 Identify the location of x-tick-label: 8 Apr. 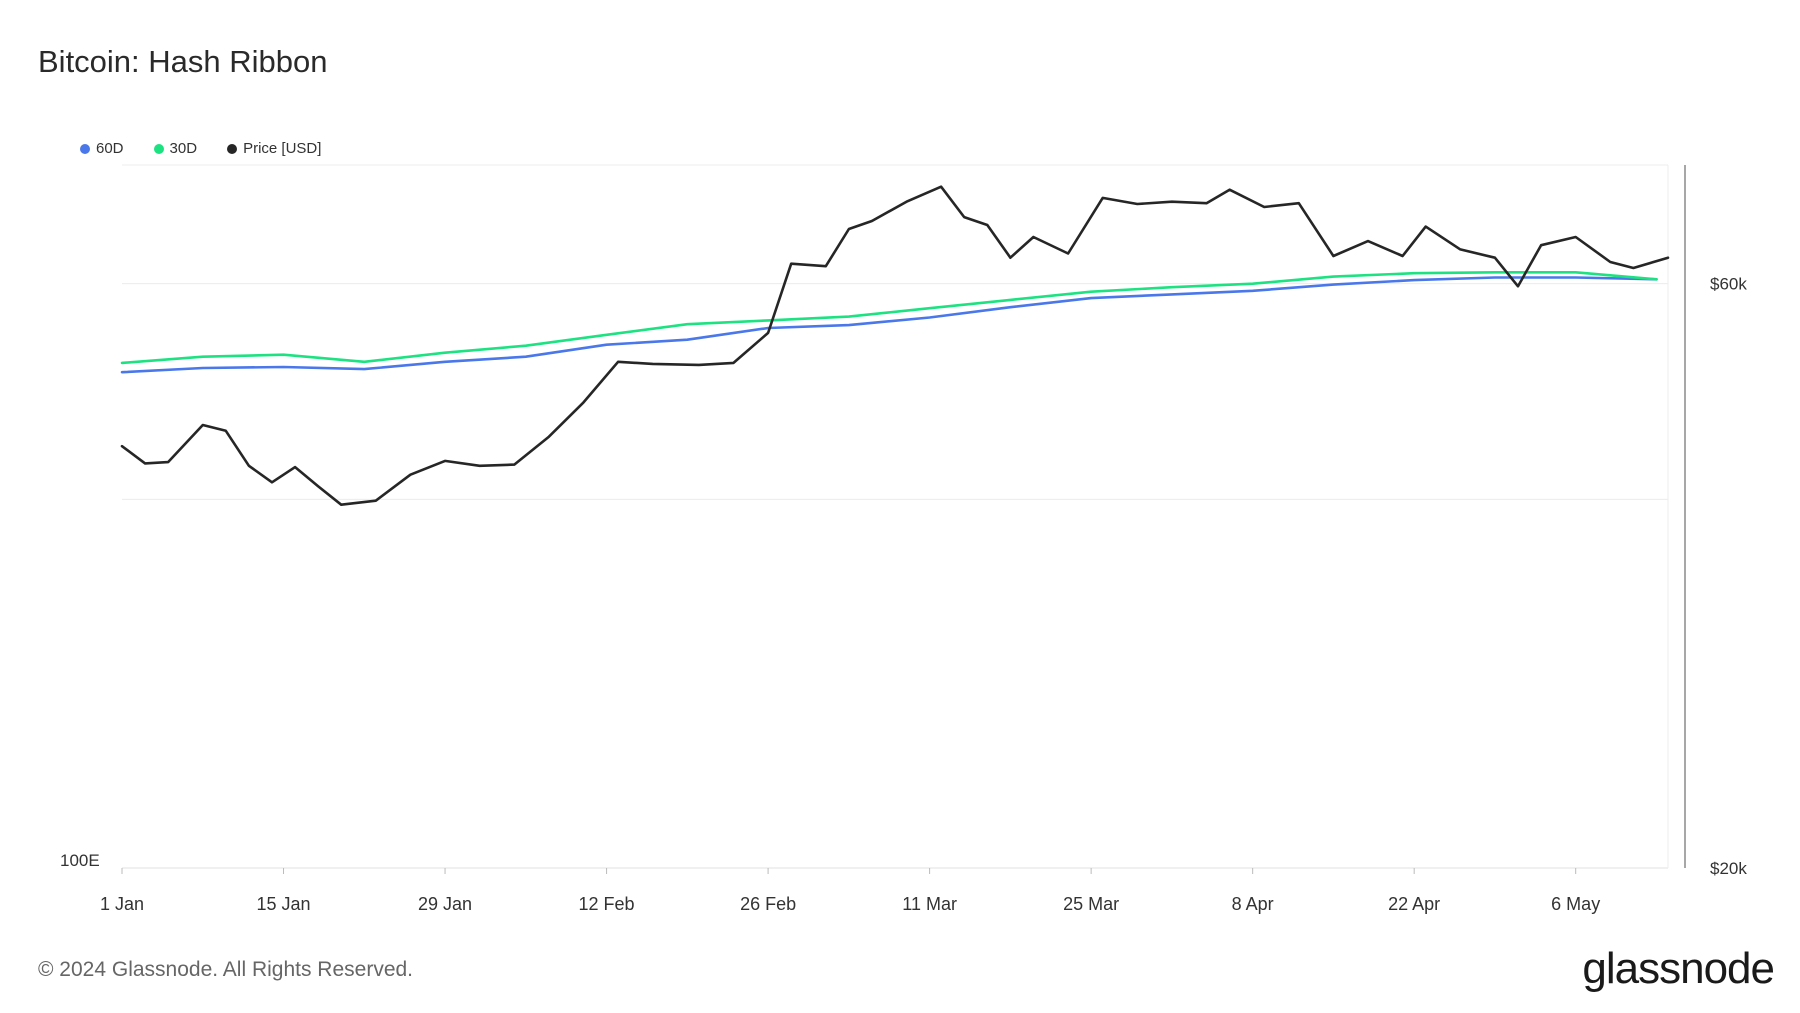
(1253, 904).